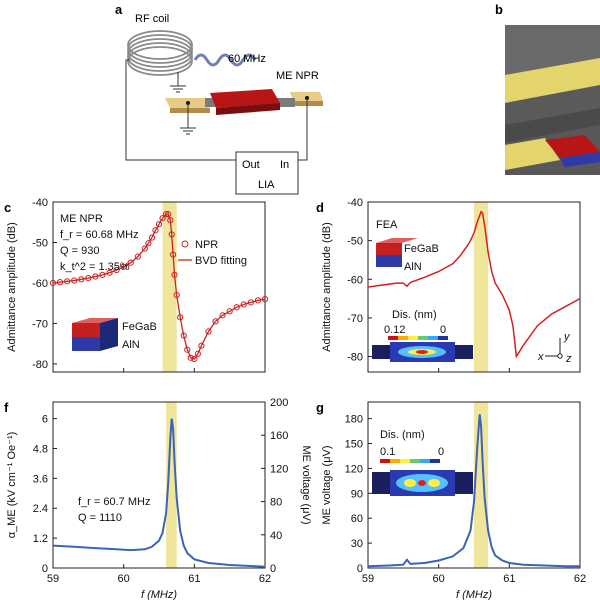 Image resolution: width=600 pixels, height=600 pixels. What do you see at coordinates (247, 59) in the screenshot?
I see `freq-label: 60 MHz` at bounding box center [247, 59].